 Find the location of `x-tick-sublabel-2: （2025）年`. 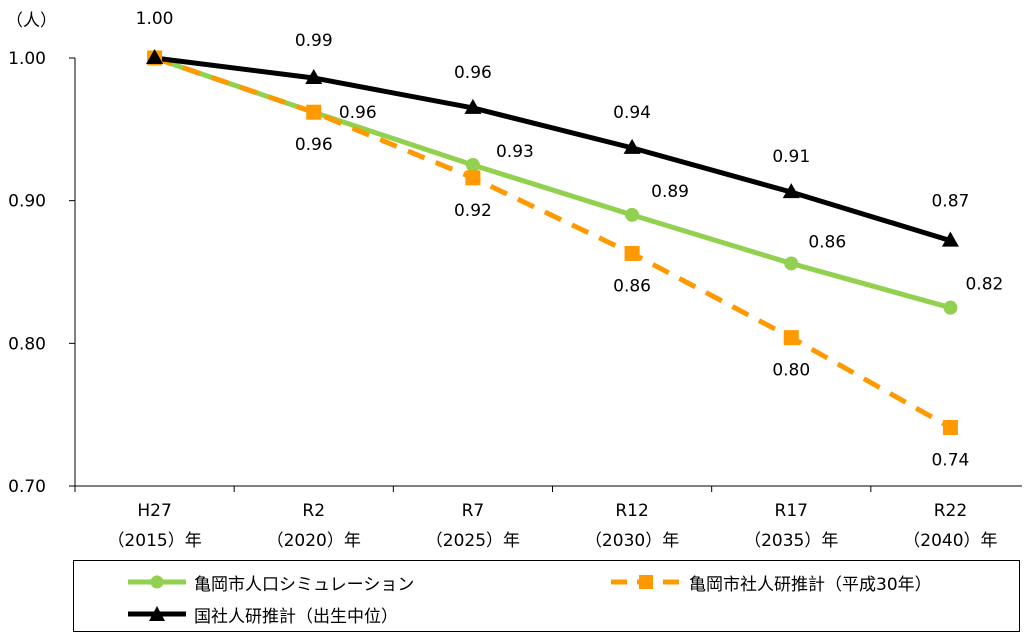

x-tick-sublabel-2: （2025）年 is located at coordinates (473, 541).